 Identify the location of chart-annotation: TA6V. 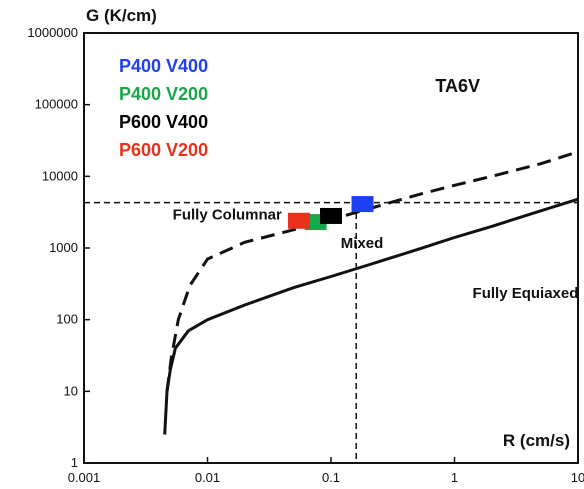
(457, 86).